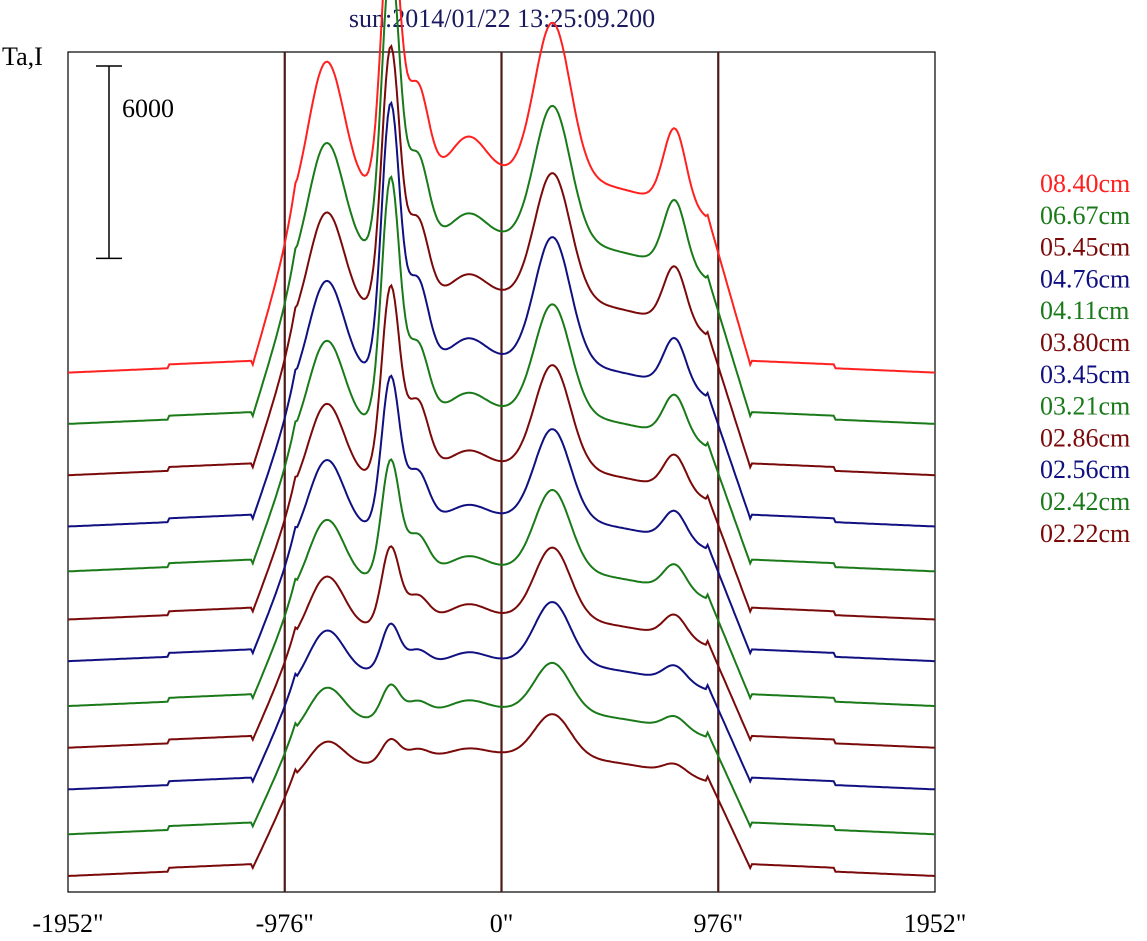 Image resolution: width=1147 pixels, height=941 pixels. What do you see at coordinates (135, 162) in the screenshot?
I see `scale-bar: 6000` at bounding box center [135, 162].